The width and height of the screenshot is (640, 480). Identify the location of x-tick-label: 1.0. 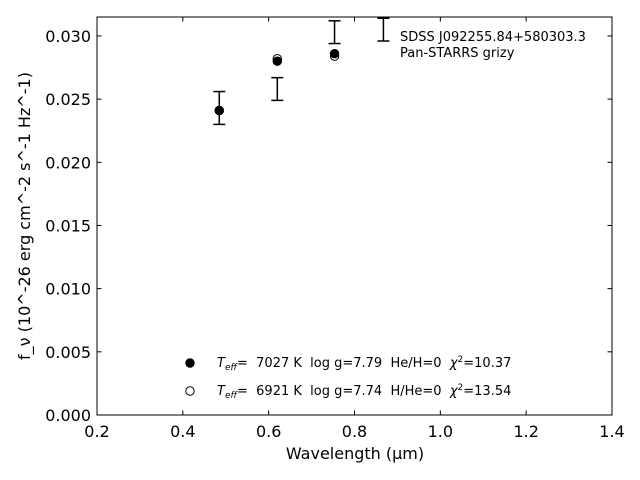
(440, 431).